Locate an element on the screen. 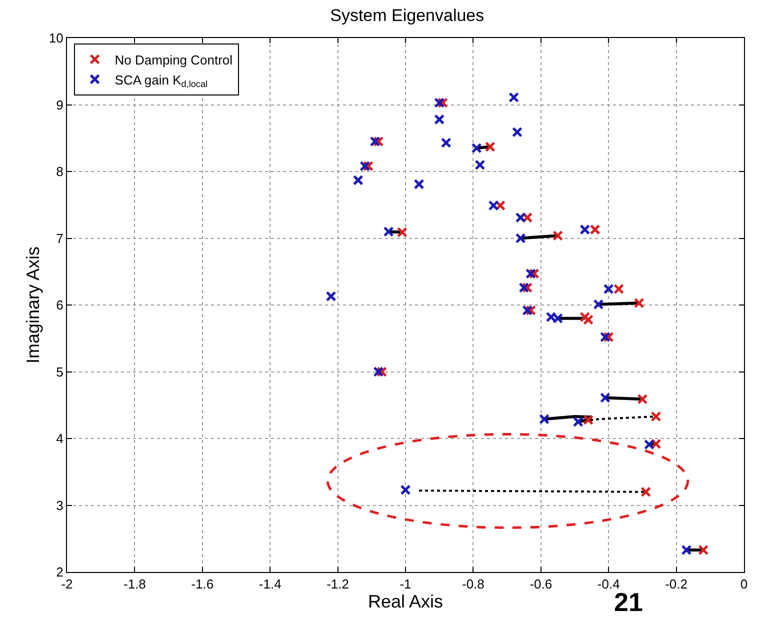 The height and width of the screenshot is (620, 761). x-tick-label: -0.2 is located at coordinates (676, 584).